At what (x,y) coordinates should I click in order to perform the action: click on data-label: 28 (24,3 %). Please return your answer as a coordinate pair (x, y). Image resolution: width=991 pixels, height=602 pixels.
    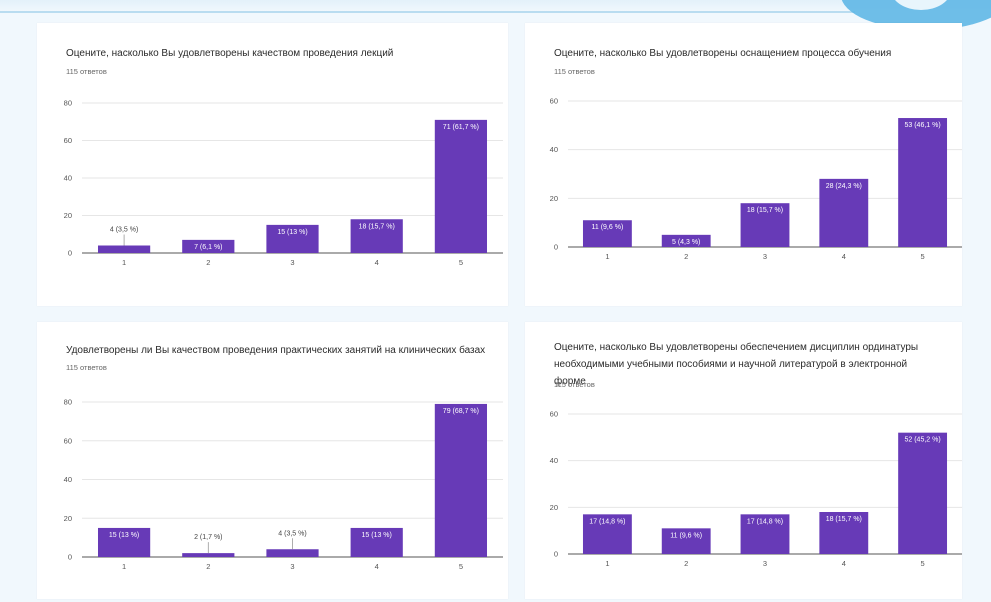
    Looking at the image, I should click on (844, 186).